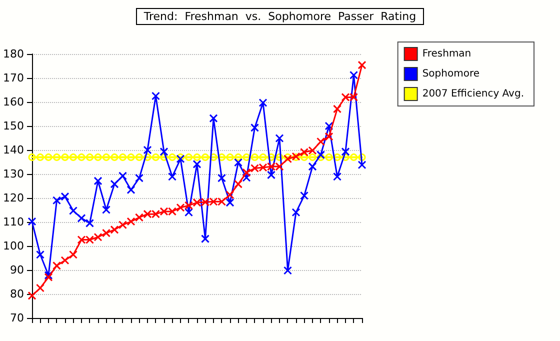 The image size is (560, 341). I want to click on legend-label: Freshman, so click(447, 54).